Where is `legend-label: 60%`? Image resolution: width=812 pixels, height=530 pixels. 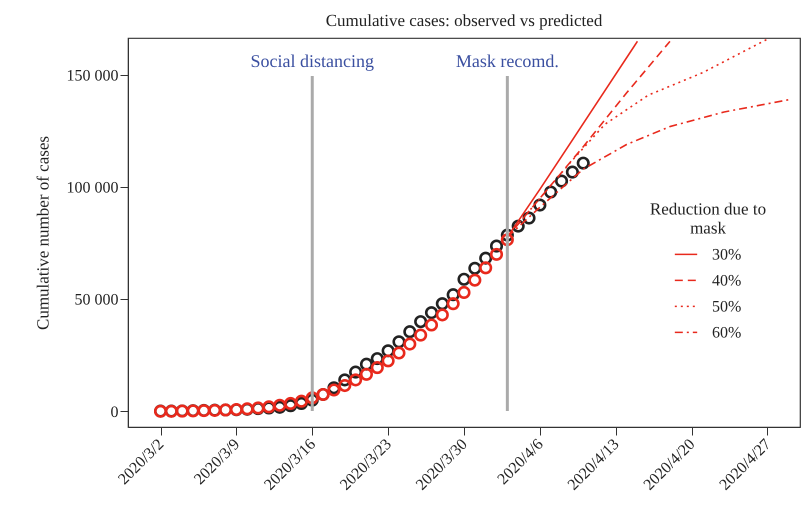 legend-label: 60% is located at coordinates (727, 333).